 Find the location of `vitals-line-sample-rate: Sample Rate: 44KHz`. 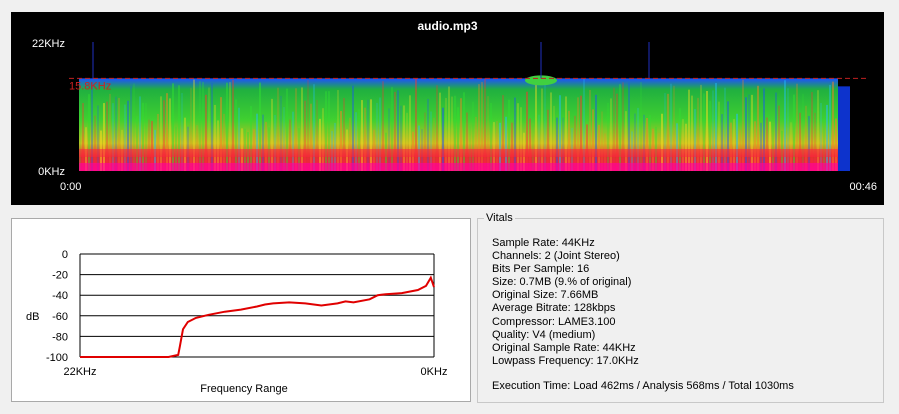

vitals-line-sample-rate: Sample Rate: 44KHz is located at coordinates (543, 243).